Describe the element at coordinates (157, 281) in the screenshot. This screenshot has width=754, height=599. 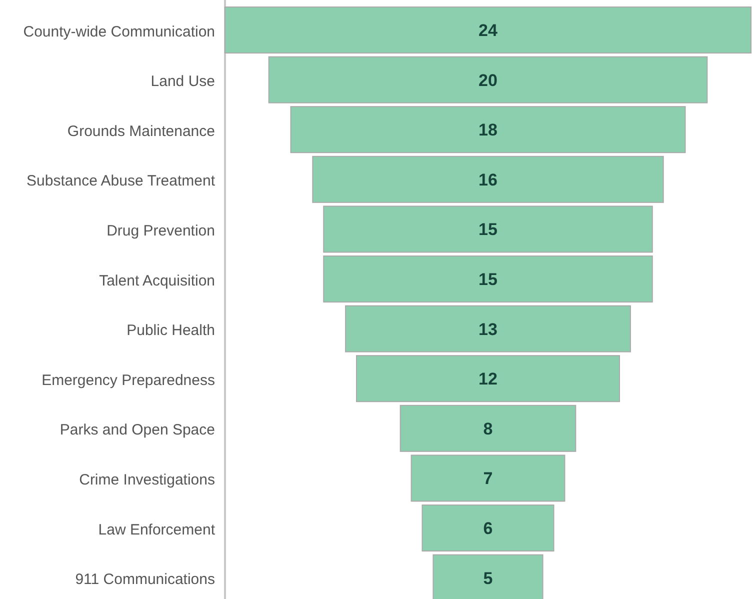
I see `category-label: Talent Acquisition` at that location.